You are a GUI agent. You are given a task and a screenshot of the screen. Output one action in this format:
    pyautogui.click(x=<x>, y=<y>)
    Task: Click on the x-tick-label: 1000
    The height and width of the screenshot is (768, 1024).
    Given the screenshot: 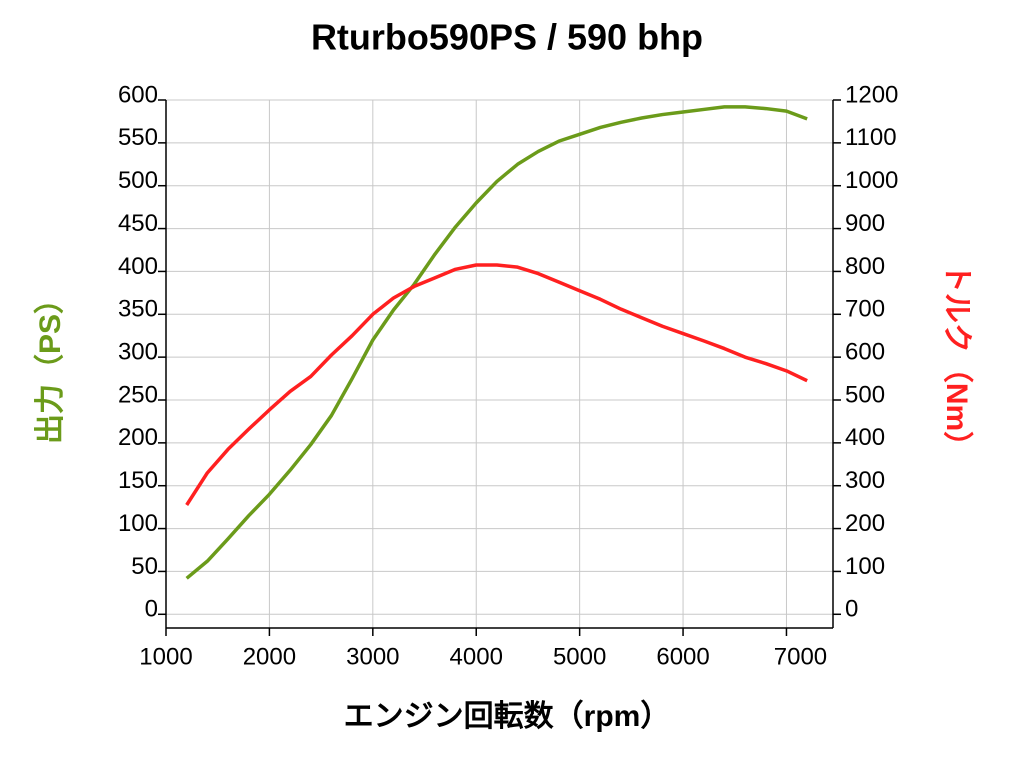 What is the action you would take?
    pyautogui.click(x=165, y=656)
    